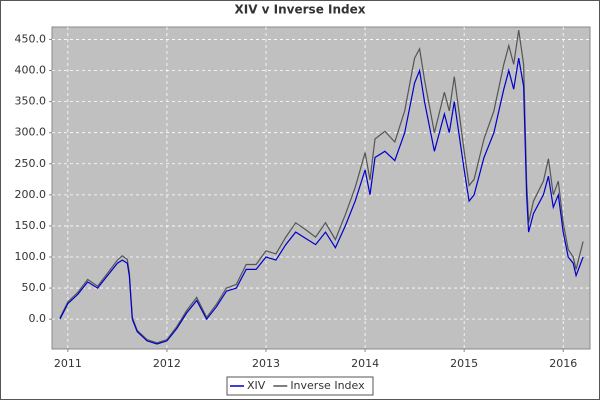  I want to click on y-tick-label: 200.0, so click(31, 194).